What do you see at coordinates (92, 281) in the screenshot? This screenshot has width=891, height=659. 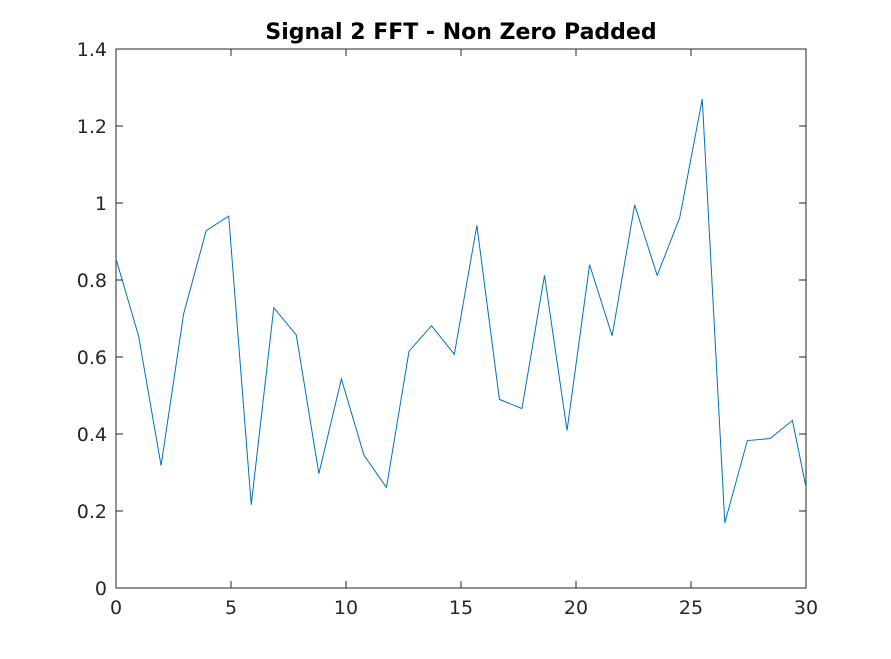 I see `y-tick-label: 0.8` at bounding box center [92, 281].